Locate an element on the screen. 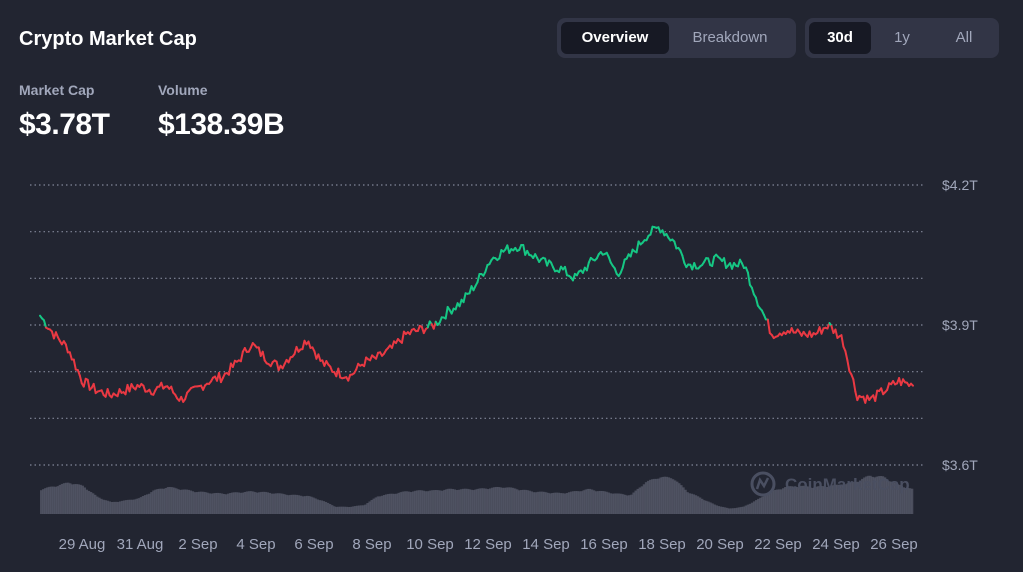 The image size is (1023, 572). tab-breakdown: Breakdown is located at coordinates (730, 37).